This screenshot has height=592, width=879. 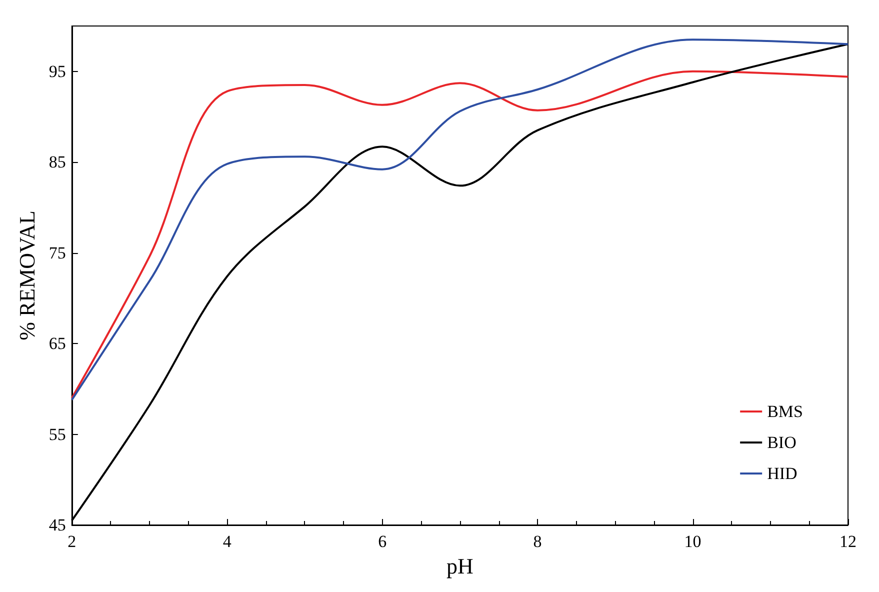 I want to click on y-tick-label: 45, so click(x=57, y=525).